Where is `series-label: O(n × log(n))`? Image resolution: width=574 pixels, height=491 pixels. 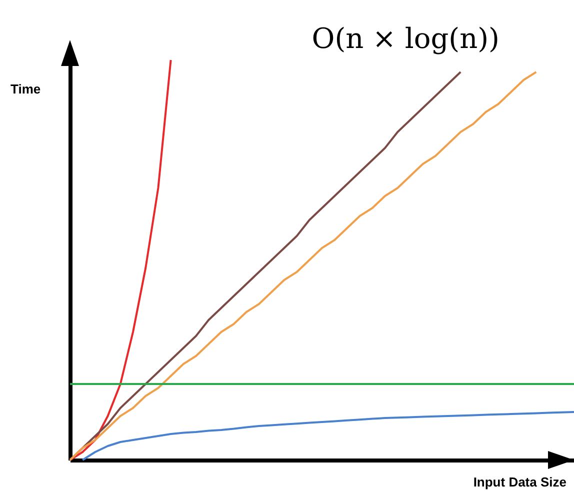
series-label: O(n × log(n)) is located at coordinates (406, 38).